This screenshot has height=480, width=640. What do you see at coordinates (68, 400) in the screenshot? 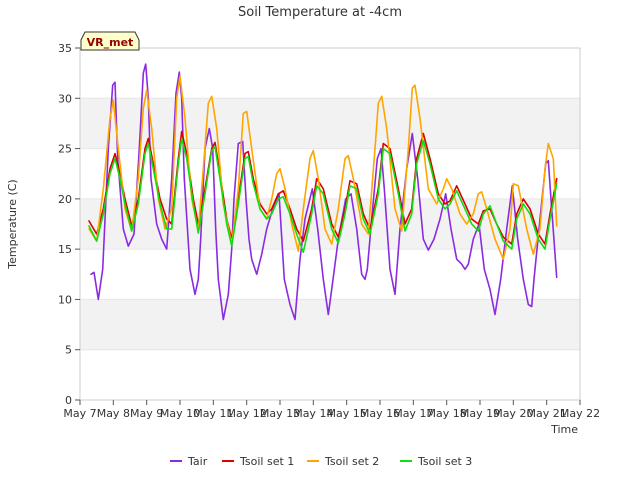
I see `y-tick-label: 0` at bounding box center [68, 400].